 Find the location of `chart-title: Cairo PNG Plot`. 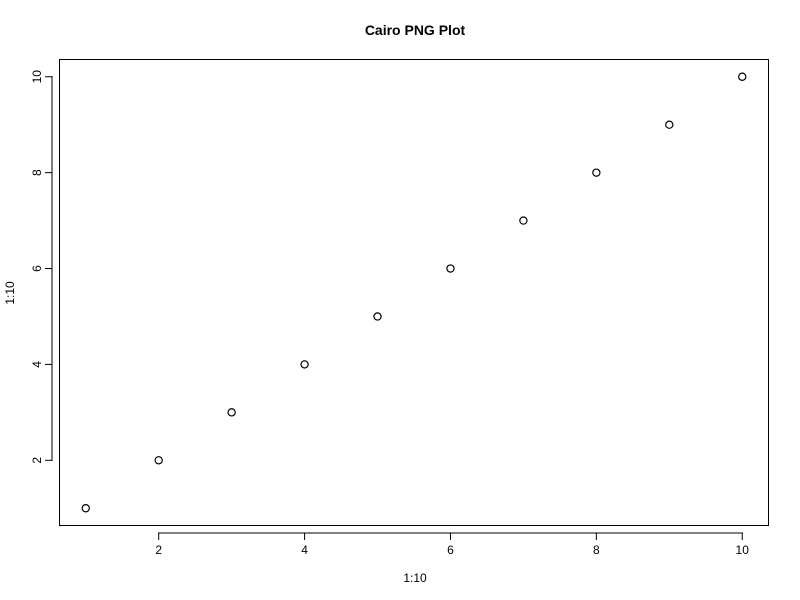

chart-title: Cairo PNG Plot is located at coordinates (415, 30).